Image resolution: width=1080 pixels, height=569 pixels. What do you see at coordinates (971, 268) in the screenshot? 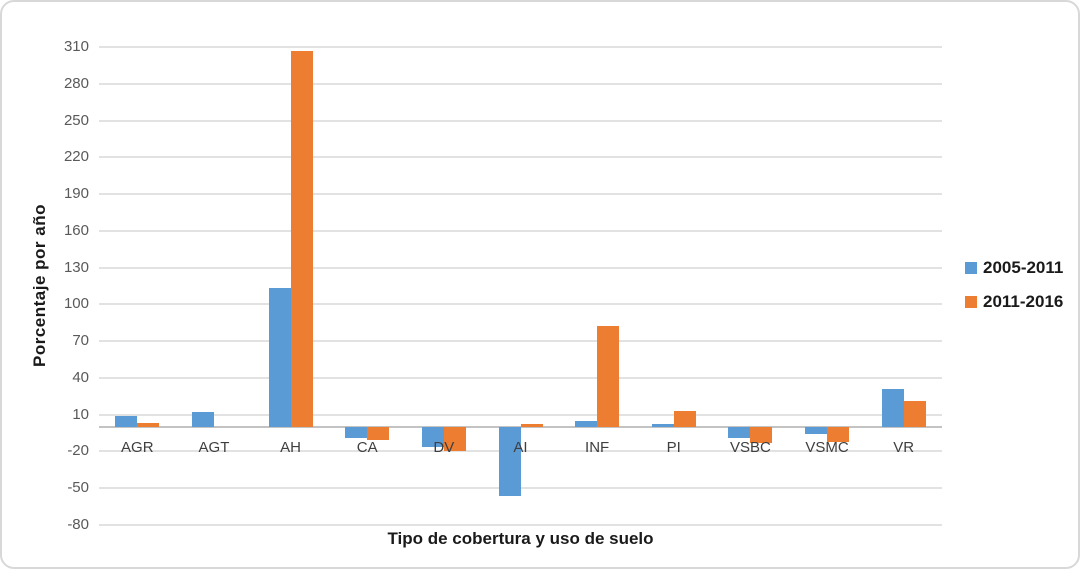
I see `legend-swatch-blue` at bounding box center [971, 268].